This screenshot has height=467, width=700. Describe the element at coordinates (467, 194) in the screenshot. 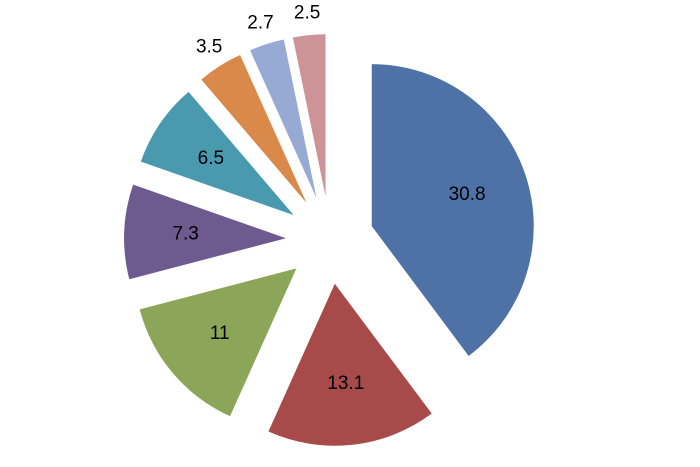

I see `pie-label-0: 30.8` at that location.